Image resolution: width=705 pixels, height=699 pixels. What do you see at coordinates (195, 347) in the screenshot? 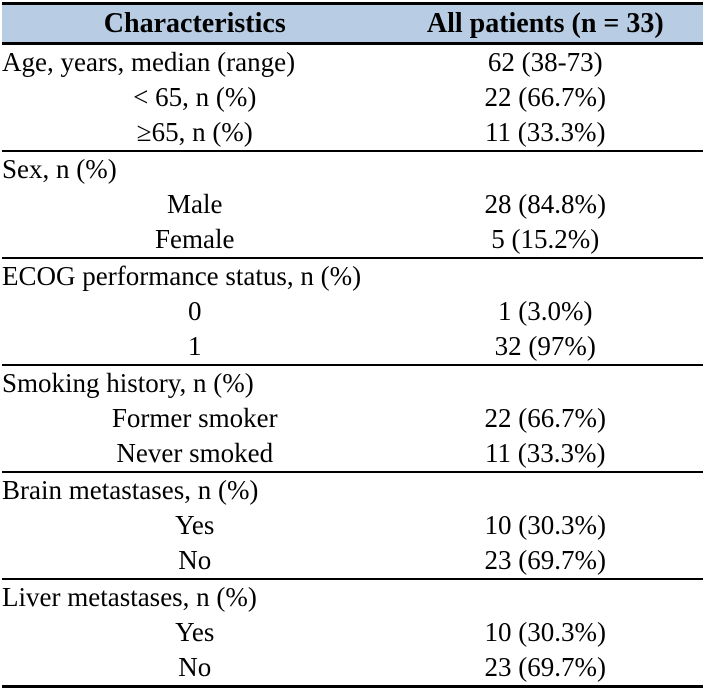
I see `row-label: 1` at bounding box center [195, 347].